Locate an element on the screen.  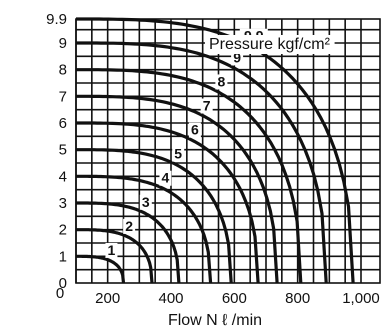
x-tick-label: 800 is located at coordinates (297, 298).